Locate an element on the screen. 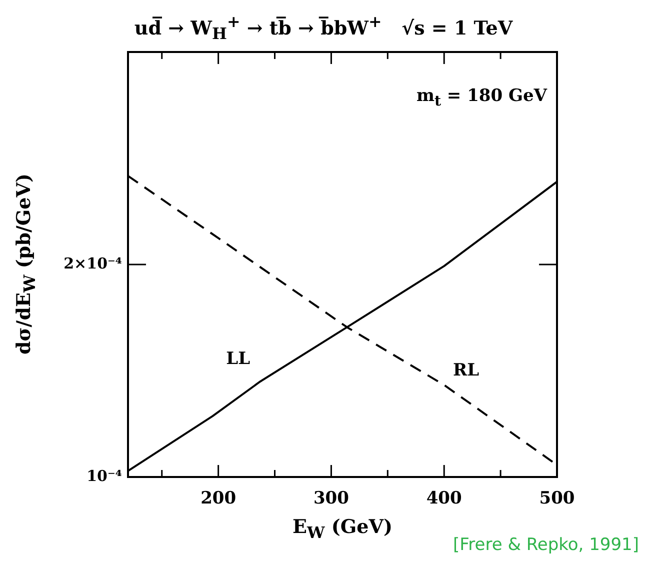 The height and width of the screenshot is (570, 647). y-tick-label: 10⁻⁴ is located at coordinates (104, 475).